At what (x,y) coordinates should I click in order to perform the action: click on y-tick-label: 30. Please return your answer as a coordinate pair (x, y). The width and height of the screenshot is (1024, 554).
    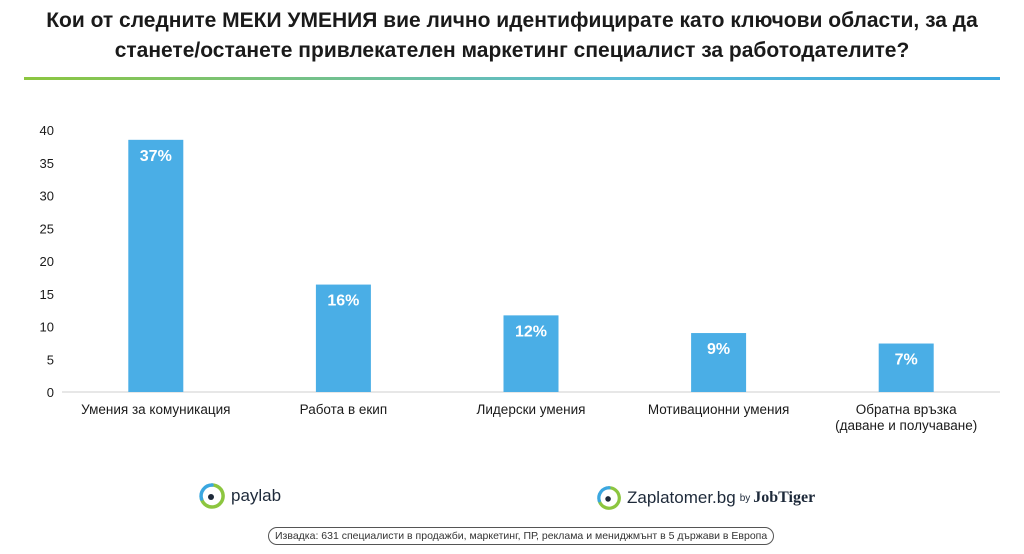
    Looking at the image, I should click on (47, 196).